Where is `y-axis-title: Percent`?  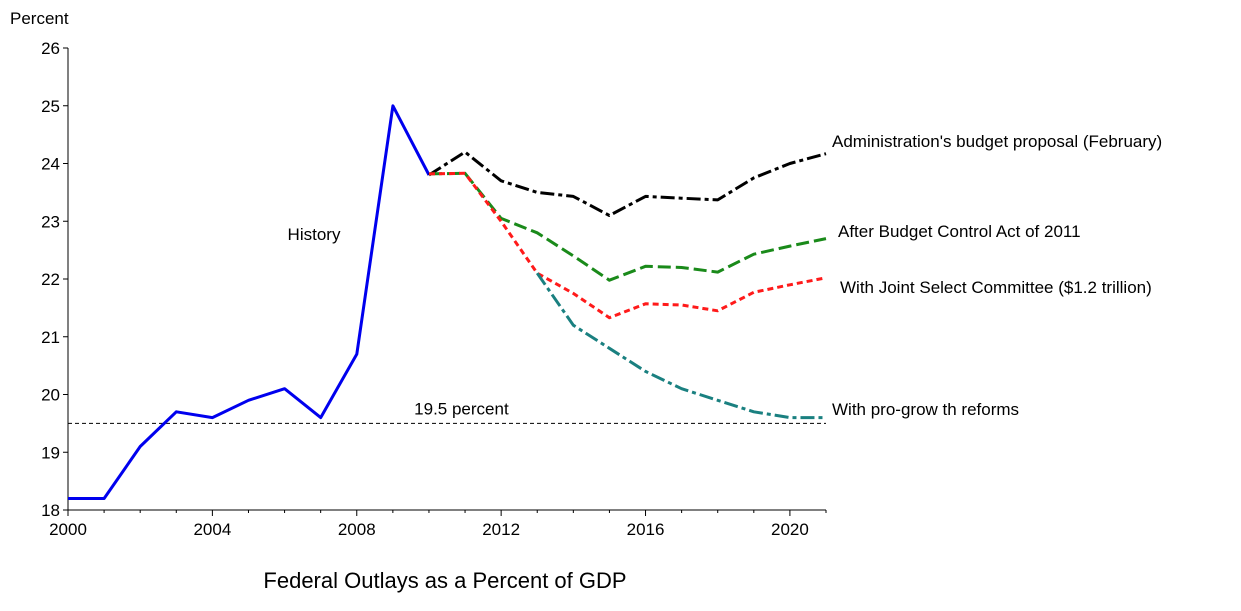 y-axis-title: Percent is located at coordinates (39, 18).